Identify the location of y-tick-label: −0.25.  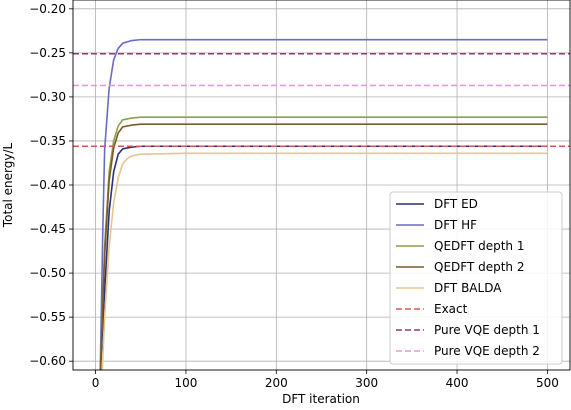
(47, 53).